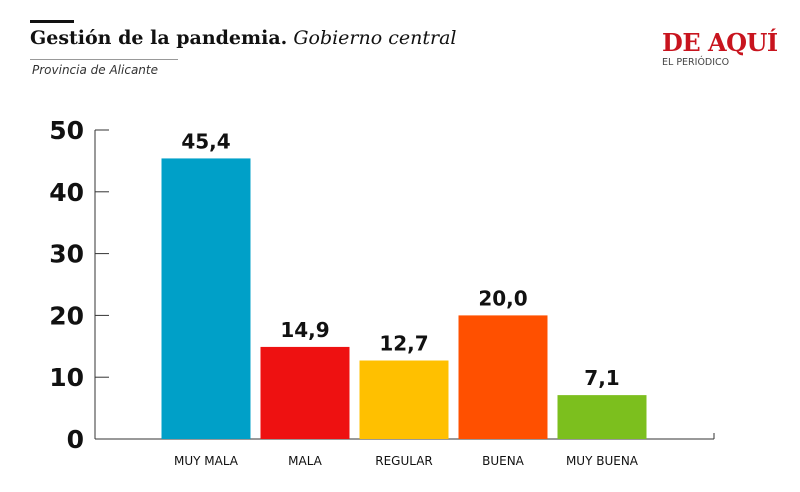  I want to click on y-tick-label: 10, so click(66, 377).